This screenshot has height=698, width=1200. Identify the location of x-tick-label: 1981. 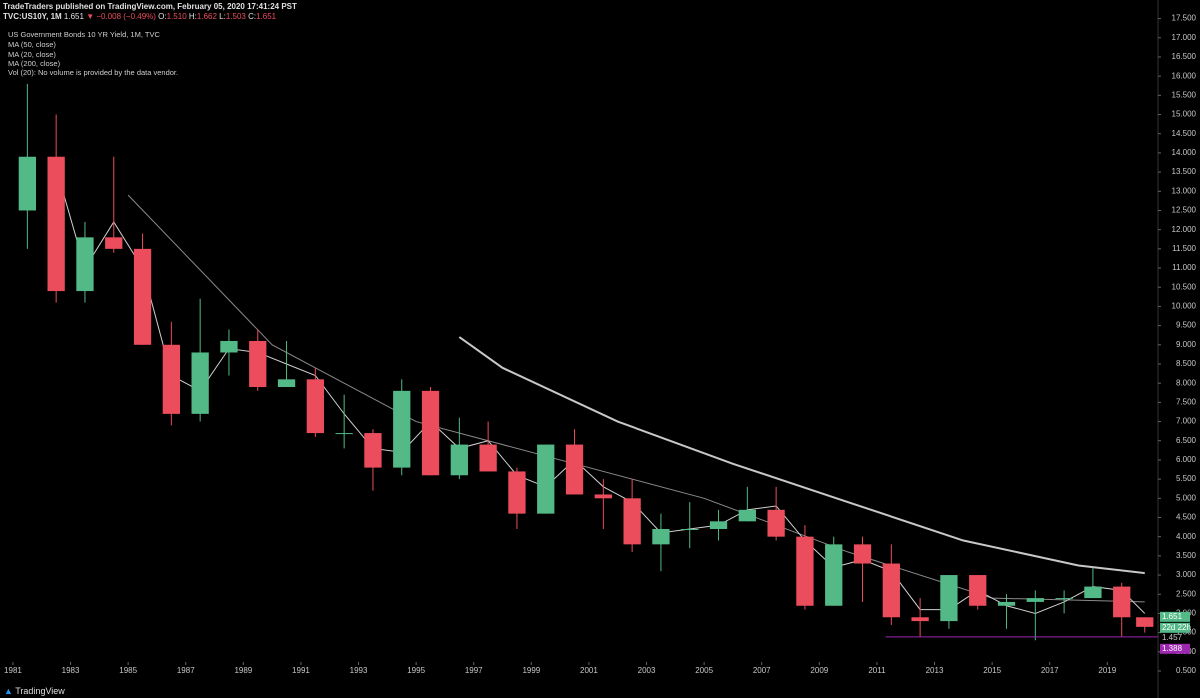
(13, 670).